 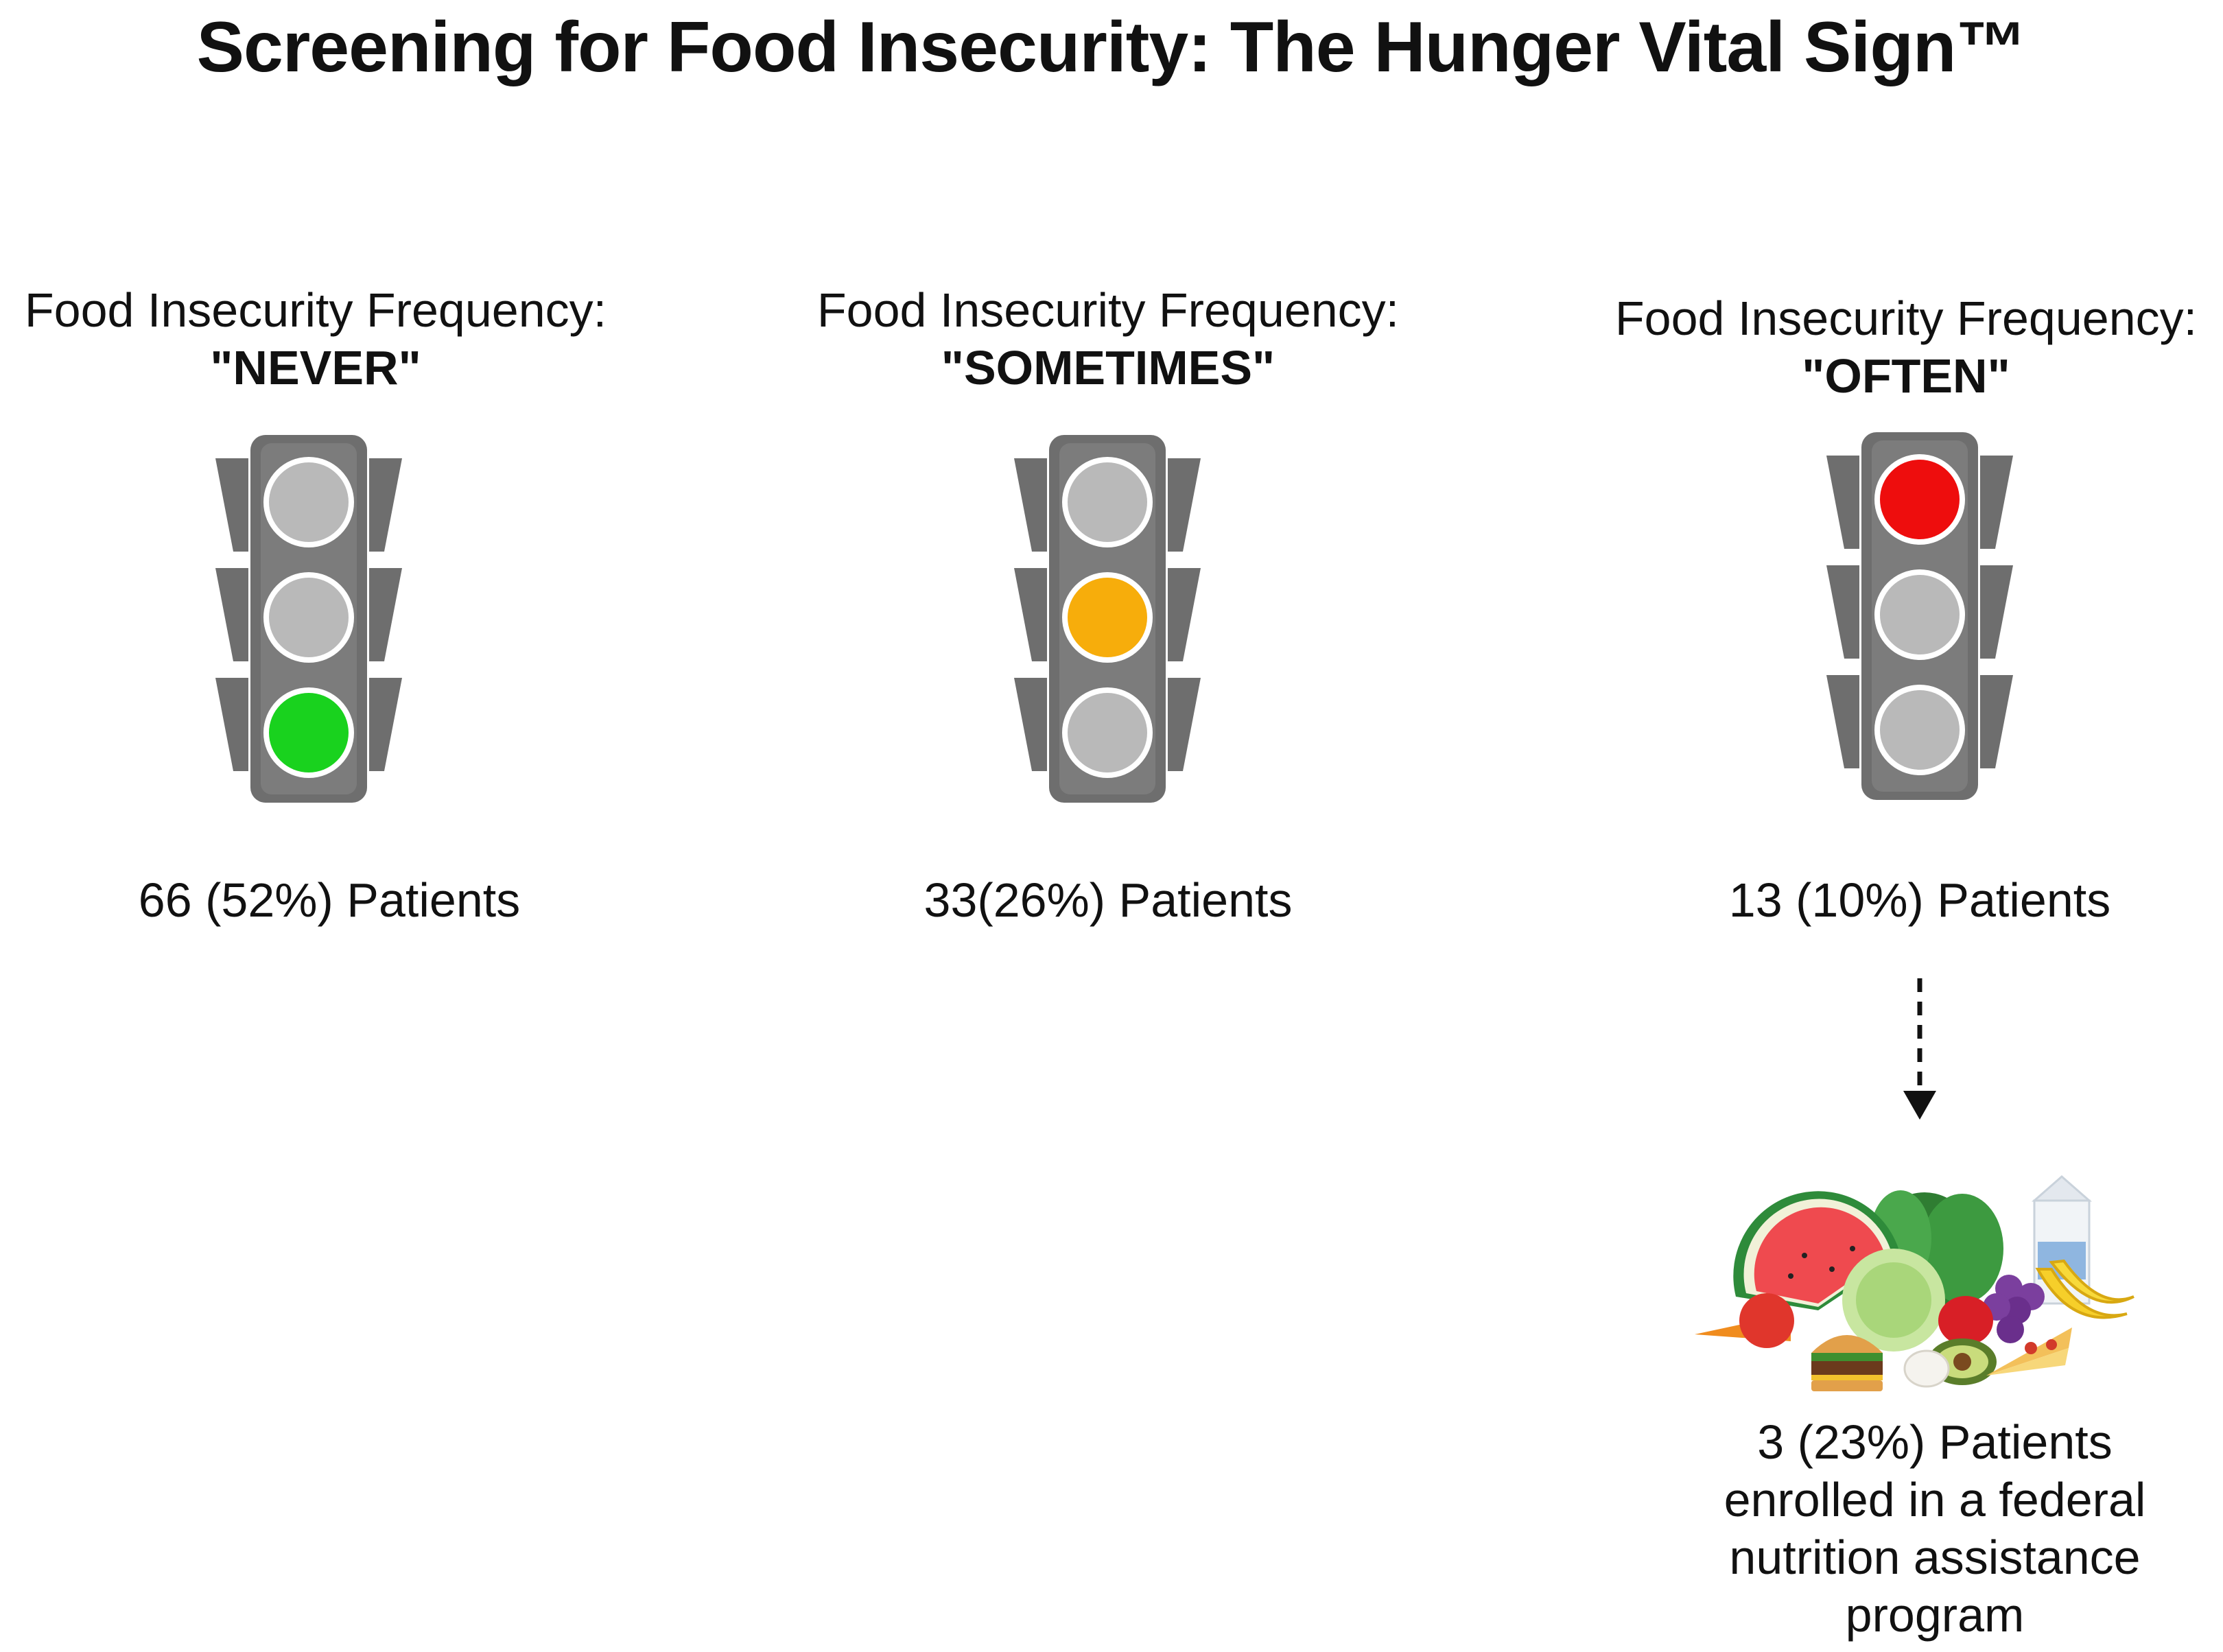 What do you see at coordinates (1108, 900) in the screenshot?
I see `patient-count-sometimes: 33(26%) Patients` at bounding box center [1108, 900].